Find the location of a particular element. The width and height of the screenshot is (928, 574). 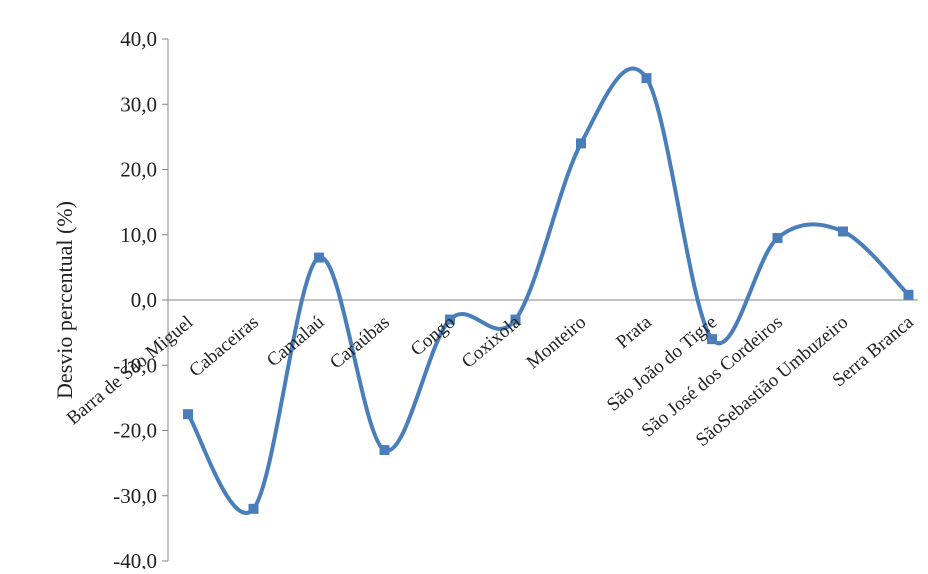

x-category-label: São João do Tigre is located at coordinates (662, 364).